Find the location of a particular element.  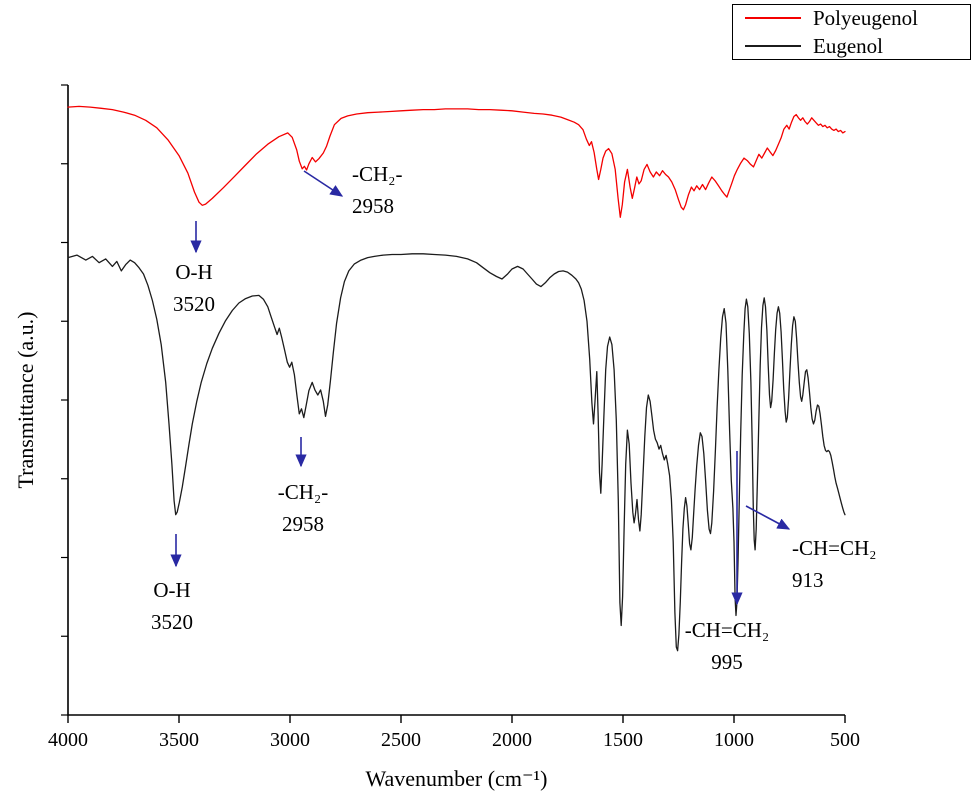

x-tick-label: 3000 is located at coordinates (290, 740).